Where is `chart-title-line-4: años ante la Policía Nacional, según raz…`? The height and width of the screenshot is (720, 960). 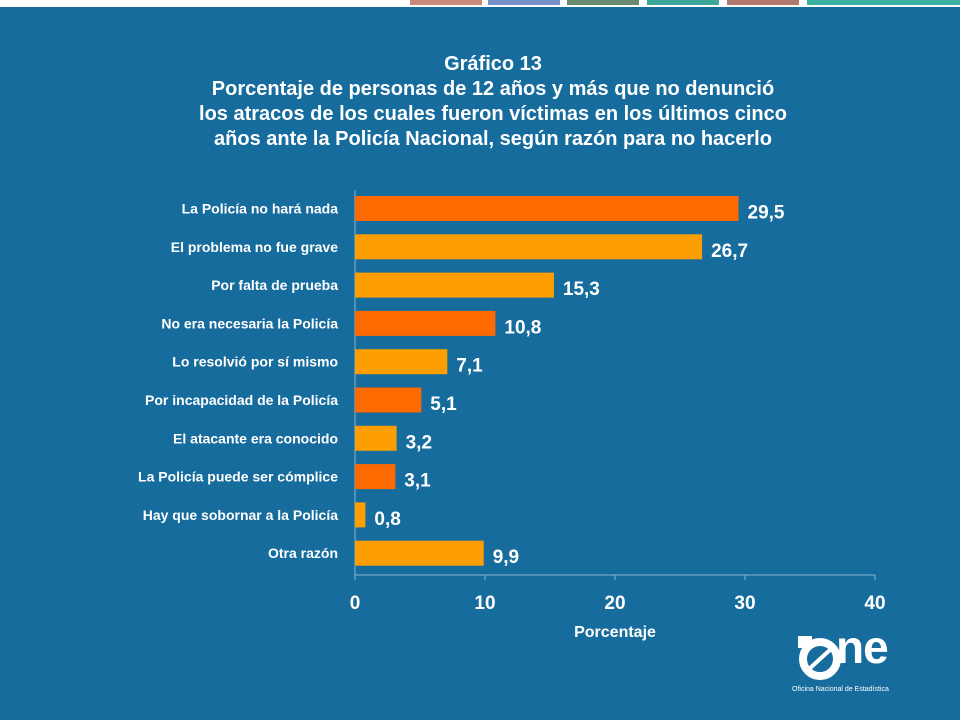 chart-title-line-4: años ante la Policía Nacional, según raz… is located at coordinates (493, 139).